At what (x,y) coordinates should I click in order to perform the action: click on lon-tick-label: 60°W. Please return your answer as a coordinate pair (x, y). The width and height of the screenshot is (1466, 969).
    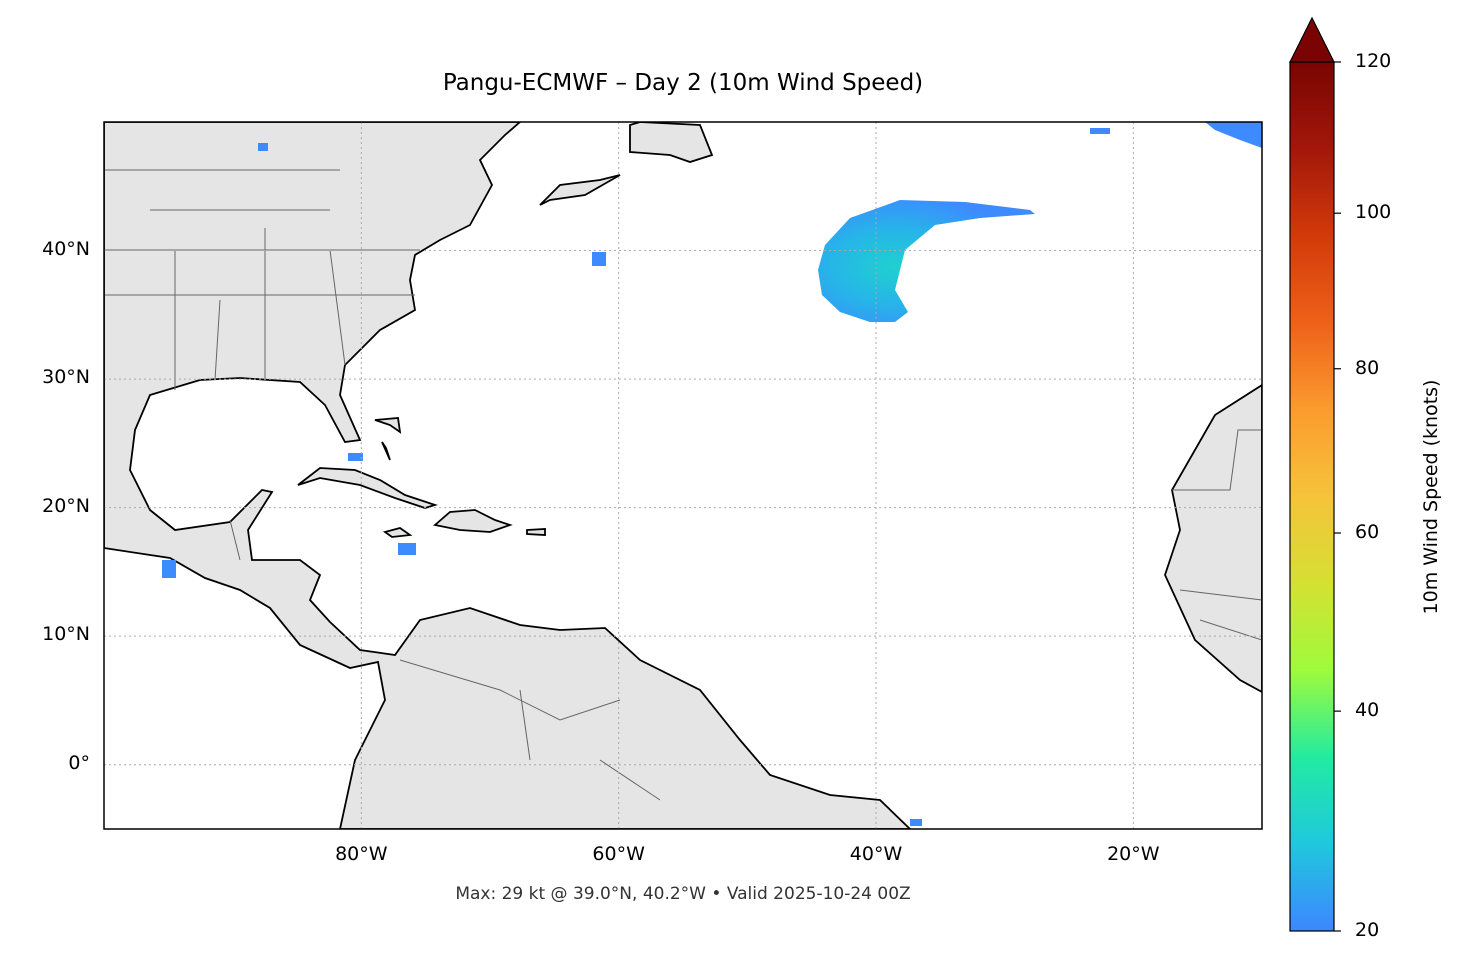
    Looking at the image, I should click on (618, 854).